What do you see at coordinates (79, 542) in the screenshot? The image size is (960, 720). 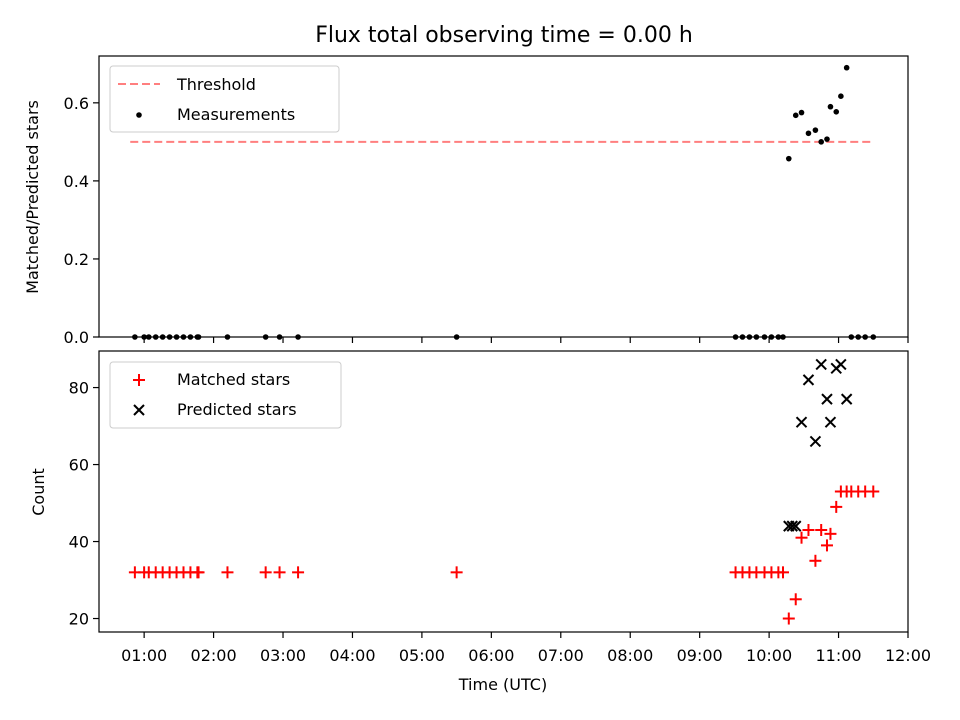 I see `bottom-y-tick-label: 40` at bounding box center [79, 542].